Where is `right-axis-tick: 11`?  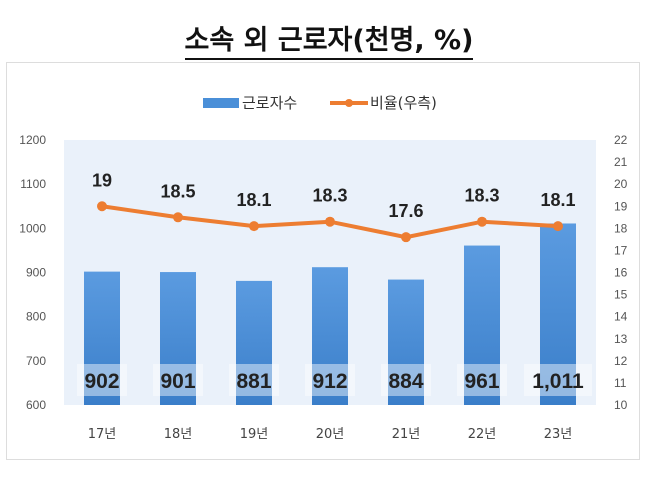 right-axis-tick: 11 is located at coordinates (620, 383).